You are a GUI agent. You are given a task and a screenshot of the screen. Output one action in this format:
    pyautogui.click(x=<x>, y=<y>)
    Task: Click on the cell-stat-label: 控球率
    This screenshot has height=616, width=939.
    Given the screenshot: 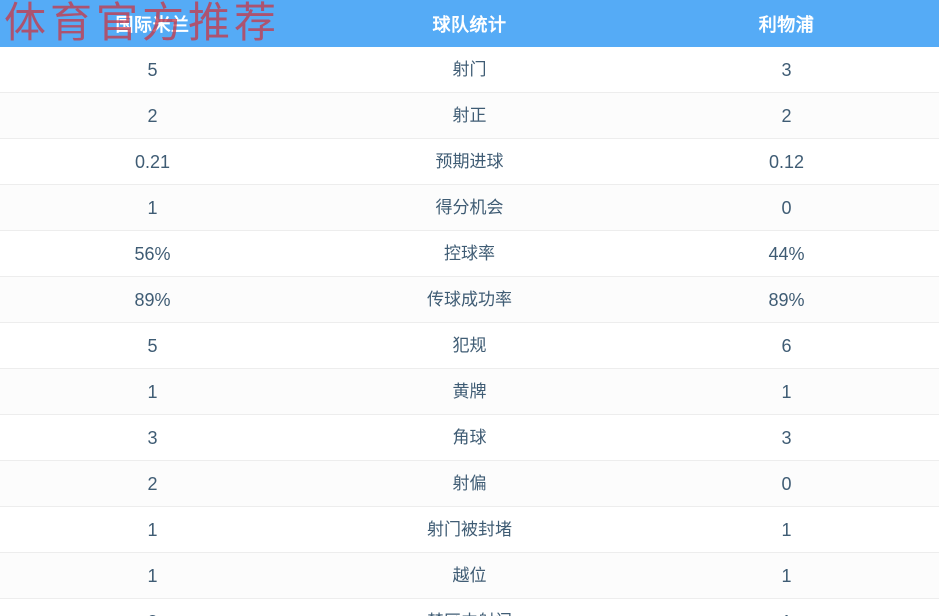 What is the action you would take?
    pyautogui.click(x=469, y=253)
    